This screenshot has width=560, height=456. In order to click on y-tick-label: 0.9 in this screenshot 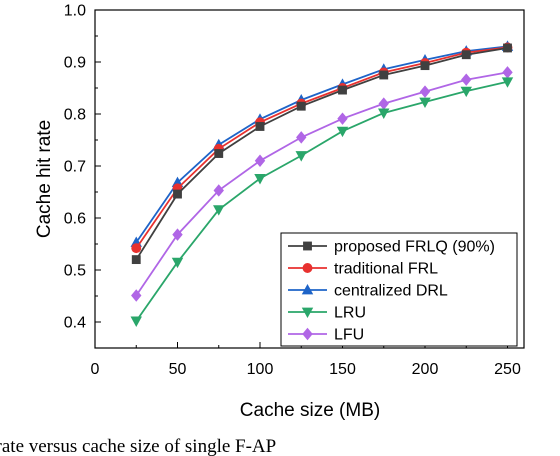, I will do `click(75, 63)`.